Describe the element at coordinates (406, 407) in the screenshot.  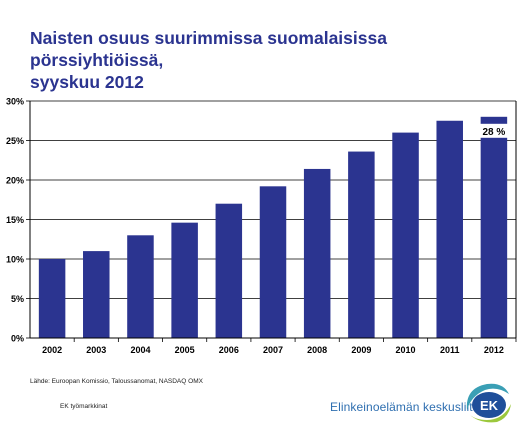
I see `brand-name: Elinkeinoelämän keskusliitto` at that location.